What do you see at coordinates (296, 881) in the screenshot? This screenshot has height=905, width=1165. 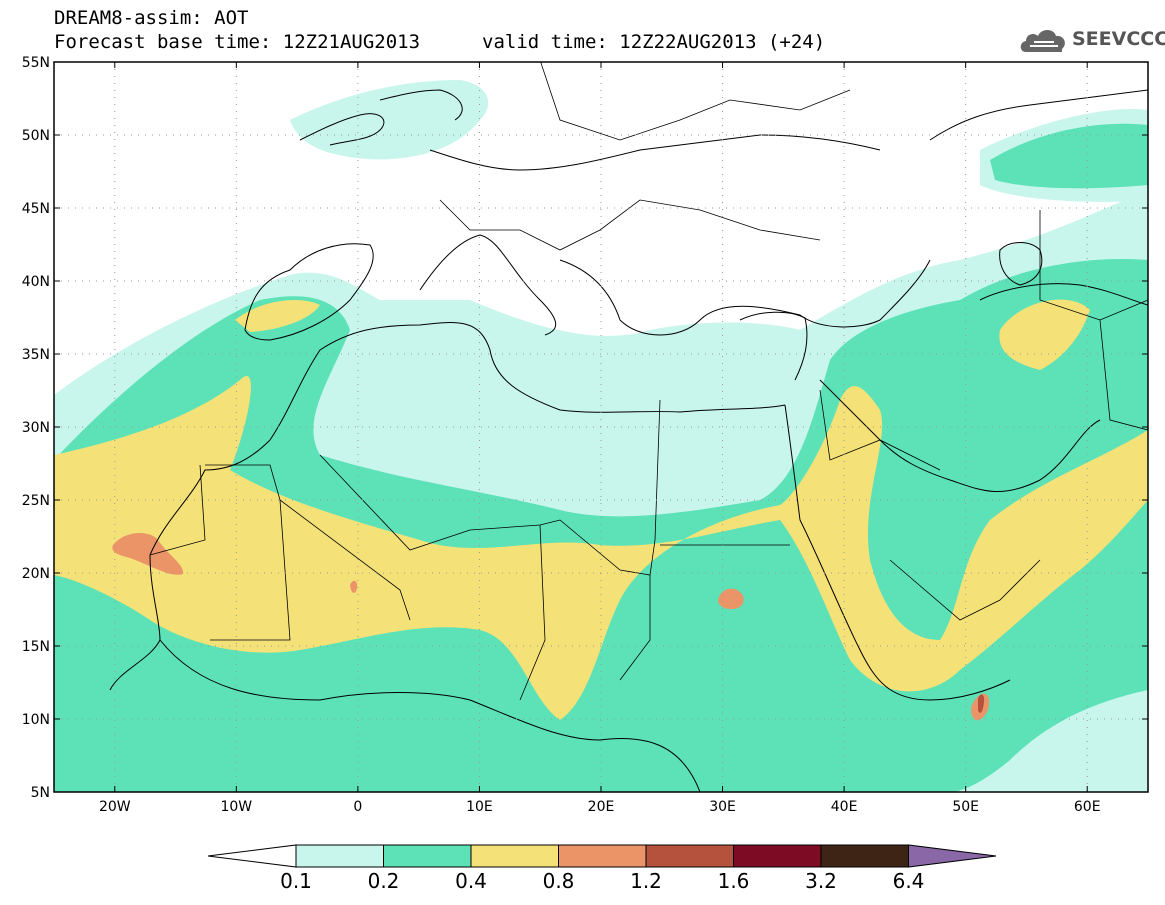 I see `colorbar-label: 0.1` at bounding box center [296, 881].